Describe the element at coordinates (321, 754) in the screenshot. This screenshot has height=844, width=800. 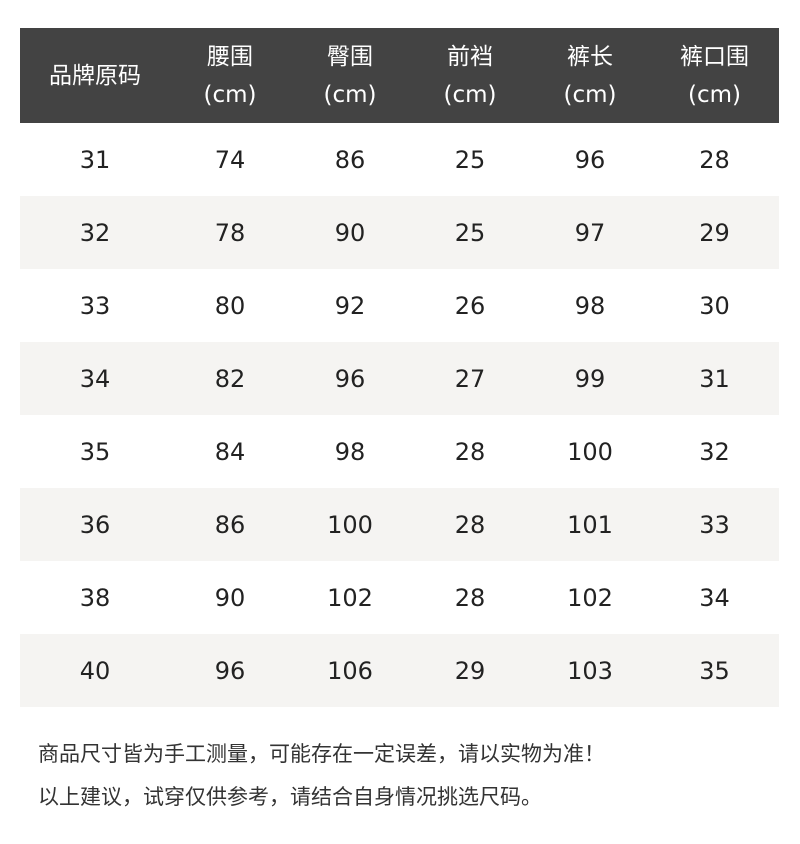
I see `note-line-1: 商品尺寸皆为手工测量，可能存在一定误差，请以实物为准！` at that location.